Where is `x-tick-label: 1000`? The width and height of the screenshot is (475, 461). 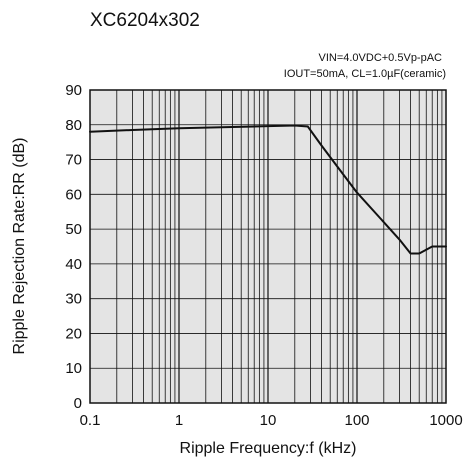
x-tick-label: 1000 is located at coordinates (445, 420).